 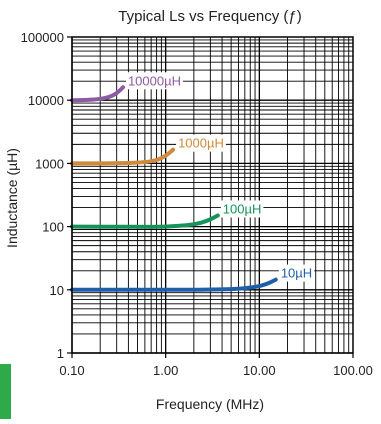 What do you see at coordinates (165, 370) in the screenshot?
I see `x-tick-label: 1.00` at bounding box center [165, 370].